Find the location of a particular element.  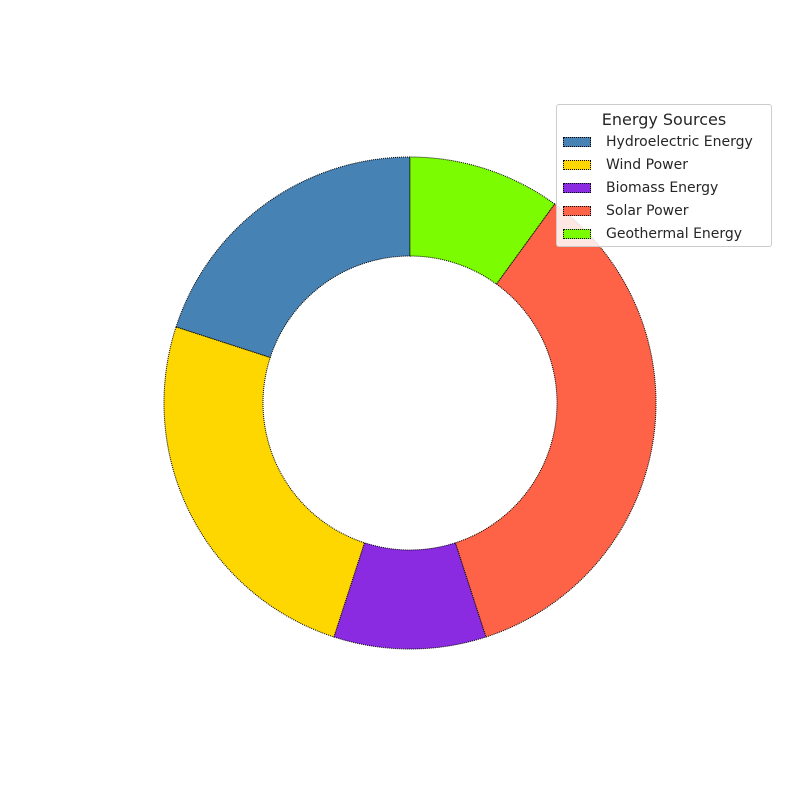

legend-label: Wind Power is located at coordinates (647, 165).